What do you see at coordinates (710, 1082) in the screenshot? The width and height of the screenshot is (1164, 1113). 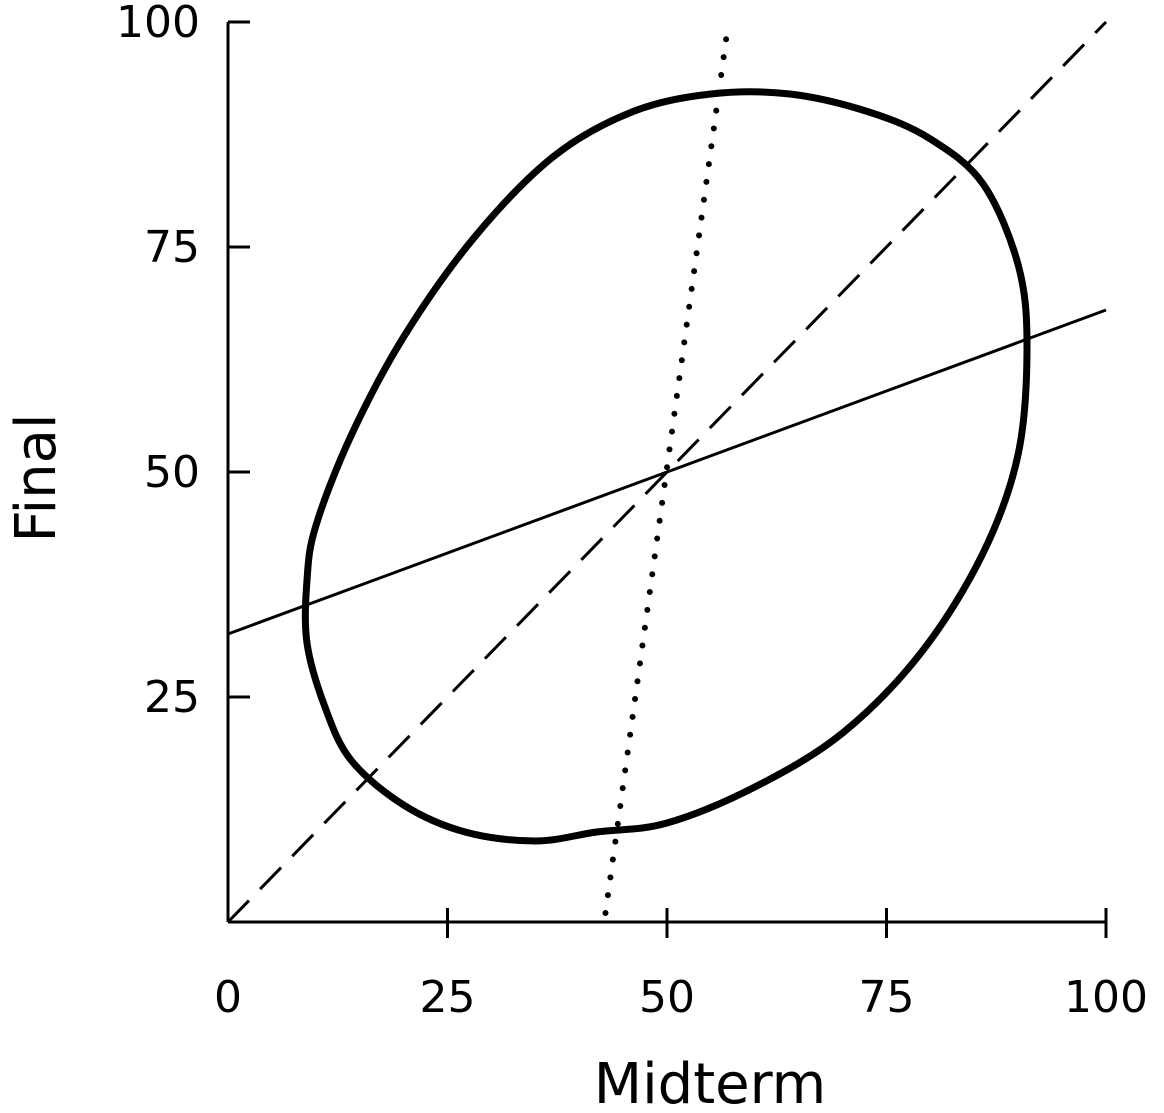 I see `x-axis-title: Midterm` at bounding box center [710, 1082].